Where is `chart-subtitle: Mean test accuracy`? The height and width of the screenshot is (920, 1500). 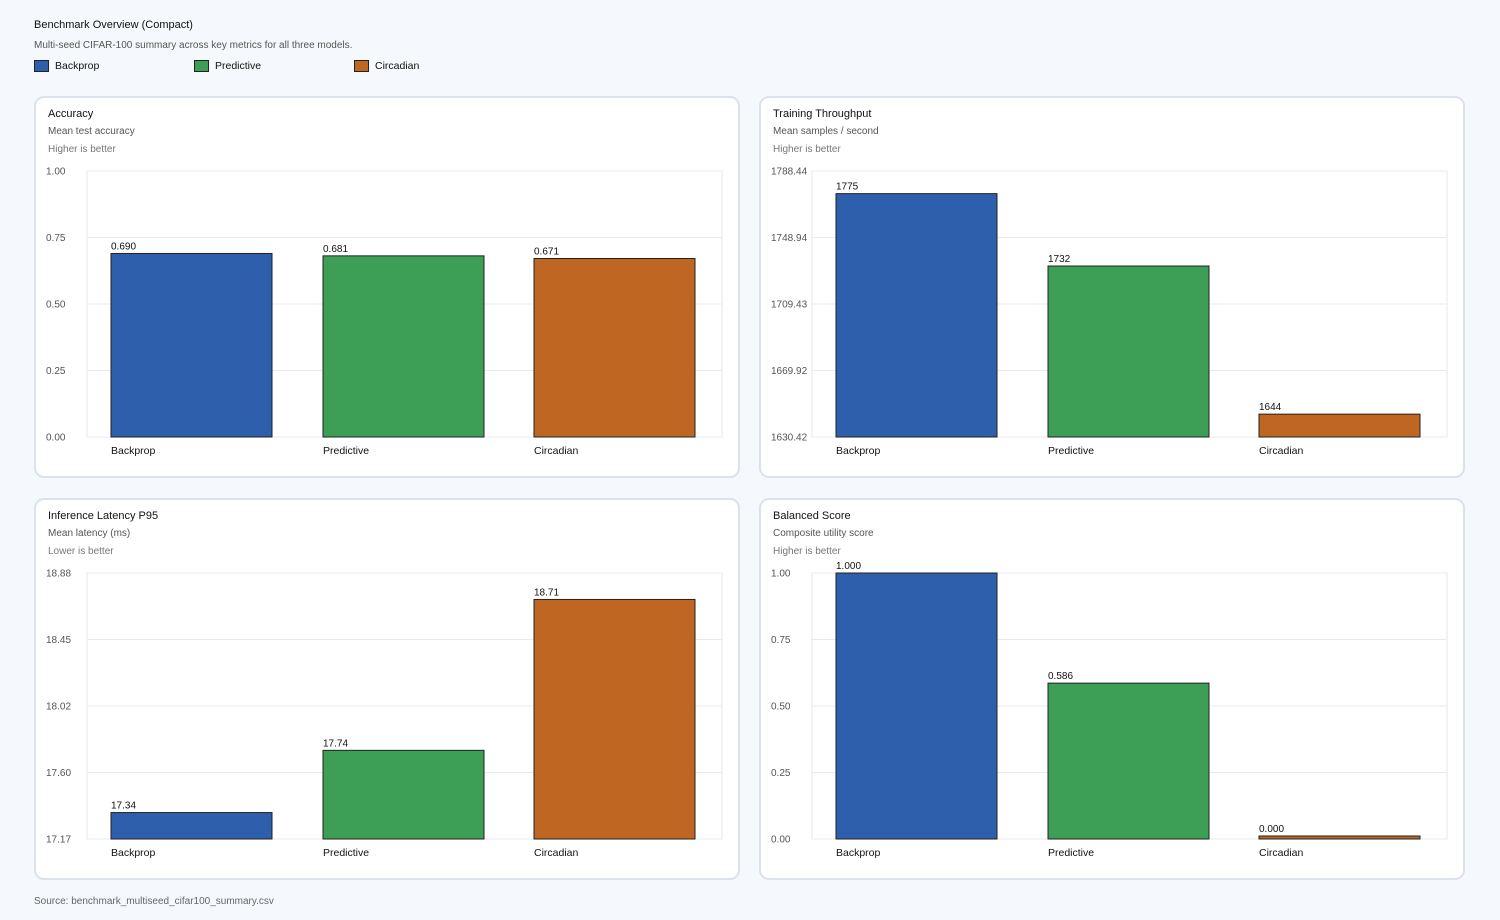 chart-subtitle: Mean test accuracy is located at coordinates (91, 131).